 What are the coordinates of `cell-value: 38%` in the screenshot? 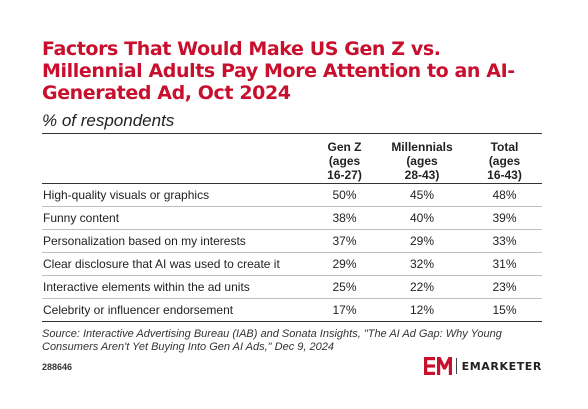 It's located at (344, 218).